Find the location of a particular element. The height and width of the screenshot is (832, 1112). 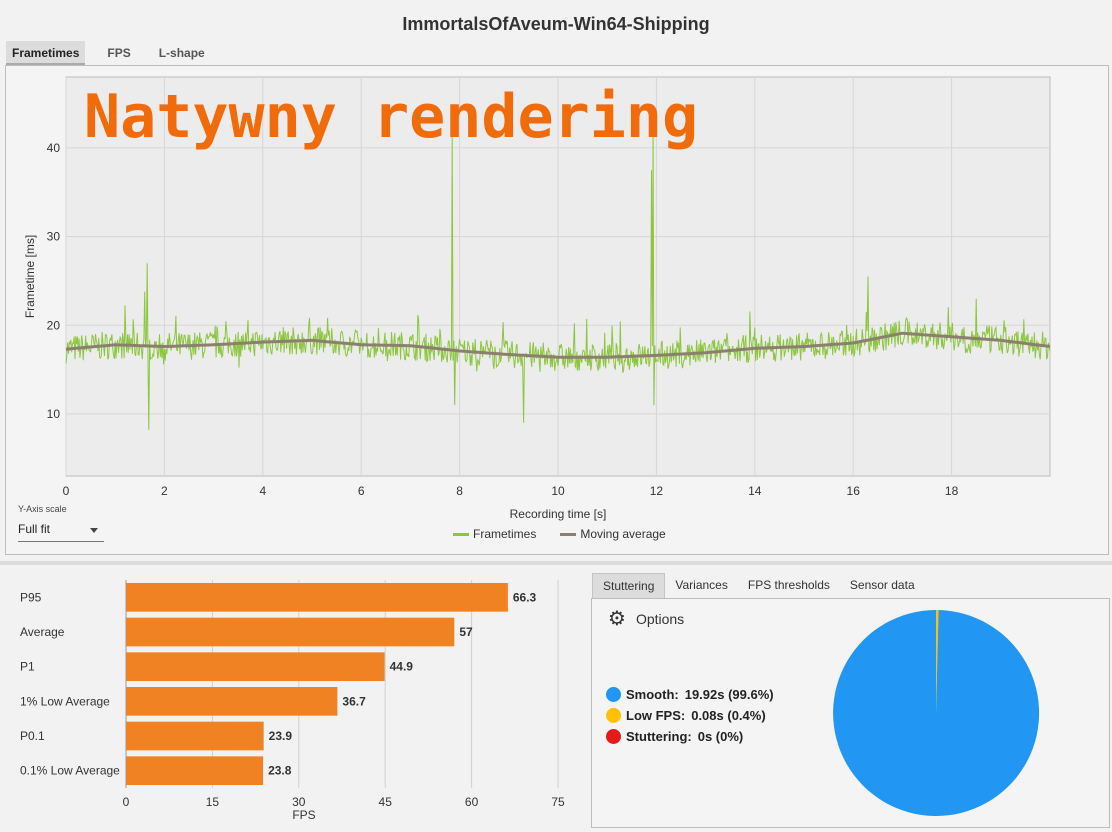

bar-category-label: 1% Low Average is located at coordinates (65, 701).